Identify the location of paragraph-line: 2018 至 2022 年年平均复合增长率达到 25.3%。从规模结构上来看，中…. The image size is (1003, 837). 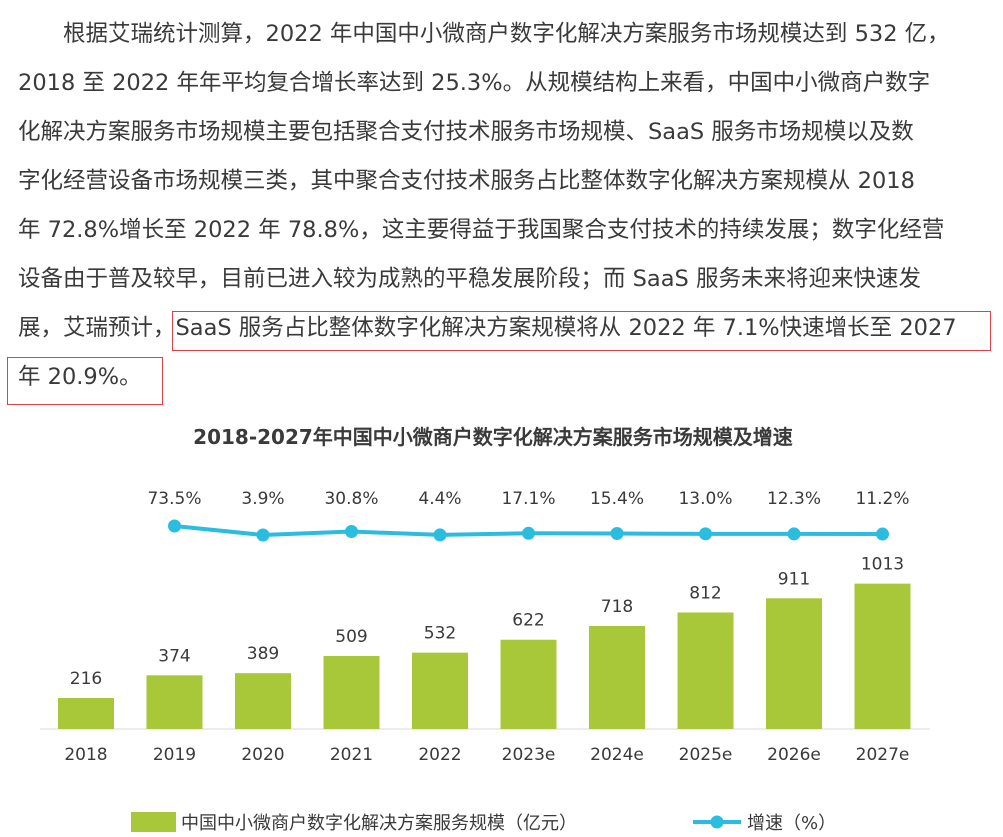
(474, 83).